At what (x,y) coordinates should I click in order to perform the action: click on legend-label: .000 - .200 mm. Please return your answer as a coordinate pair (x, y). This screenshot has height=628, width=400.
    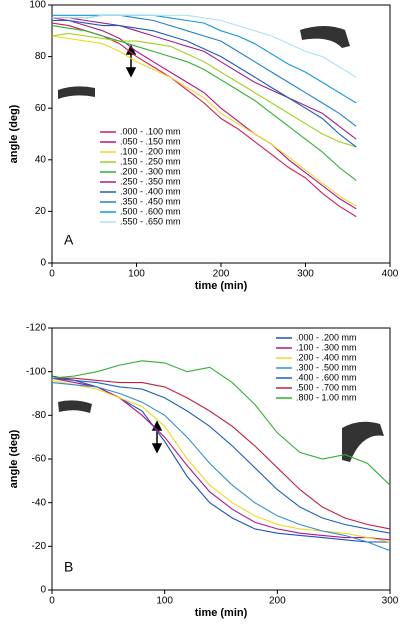
    Looking at the image, I should click on (326, 337).